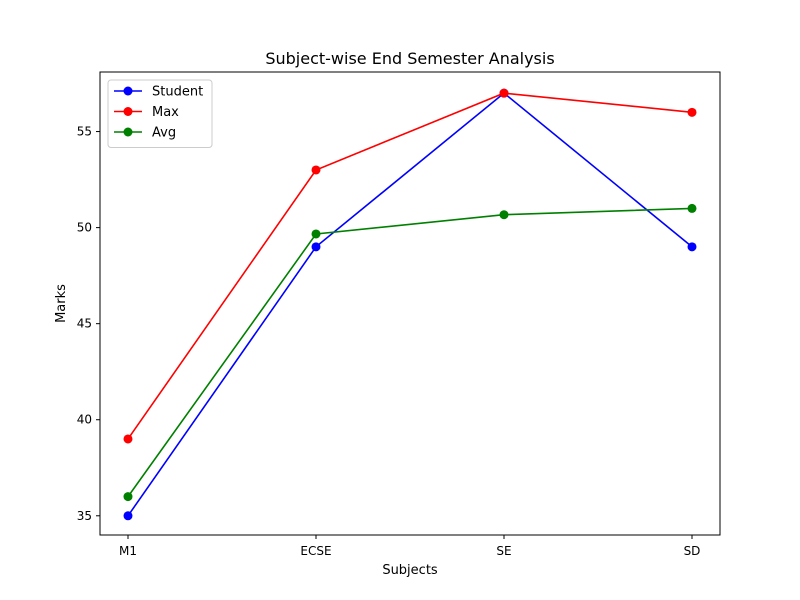 This screenshot has width=800, height=600. I want to click on x-tick-label: SD, so click(692, 551).